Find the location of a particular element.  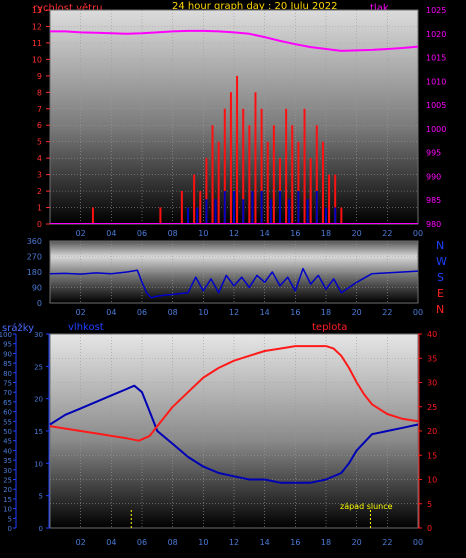

pressure-y-tick-label: 990 is located at coordinates (433, 176).